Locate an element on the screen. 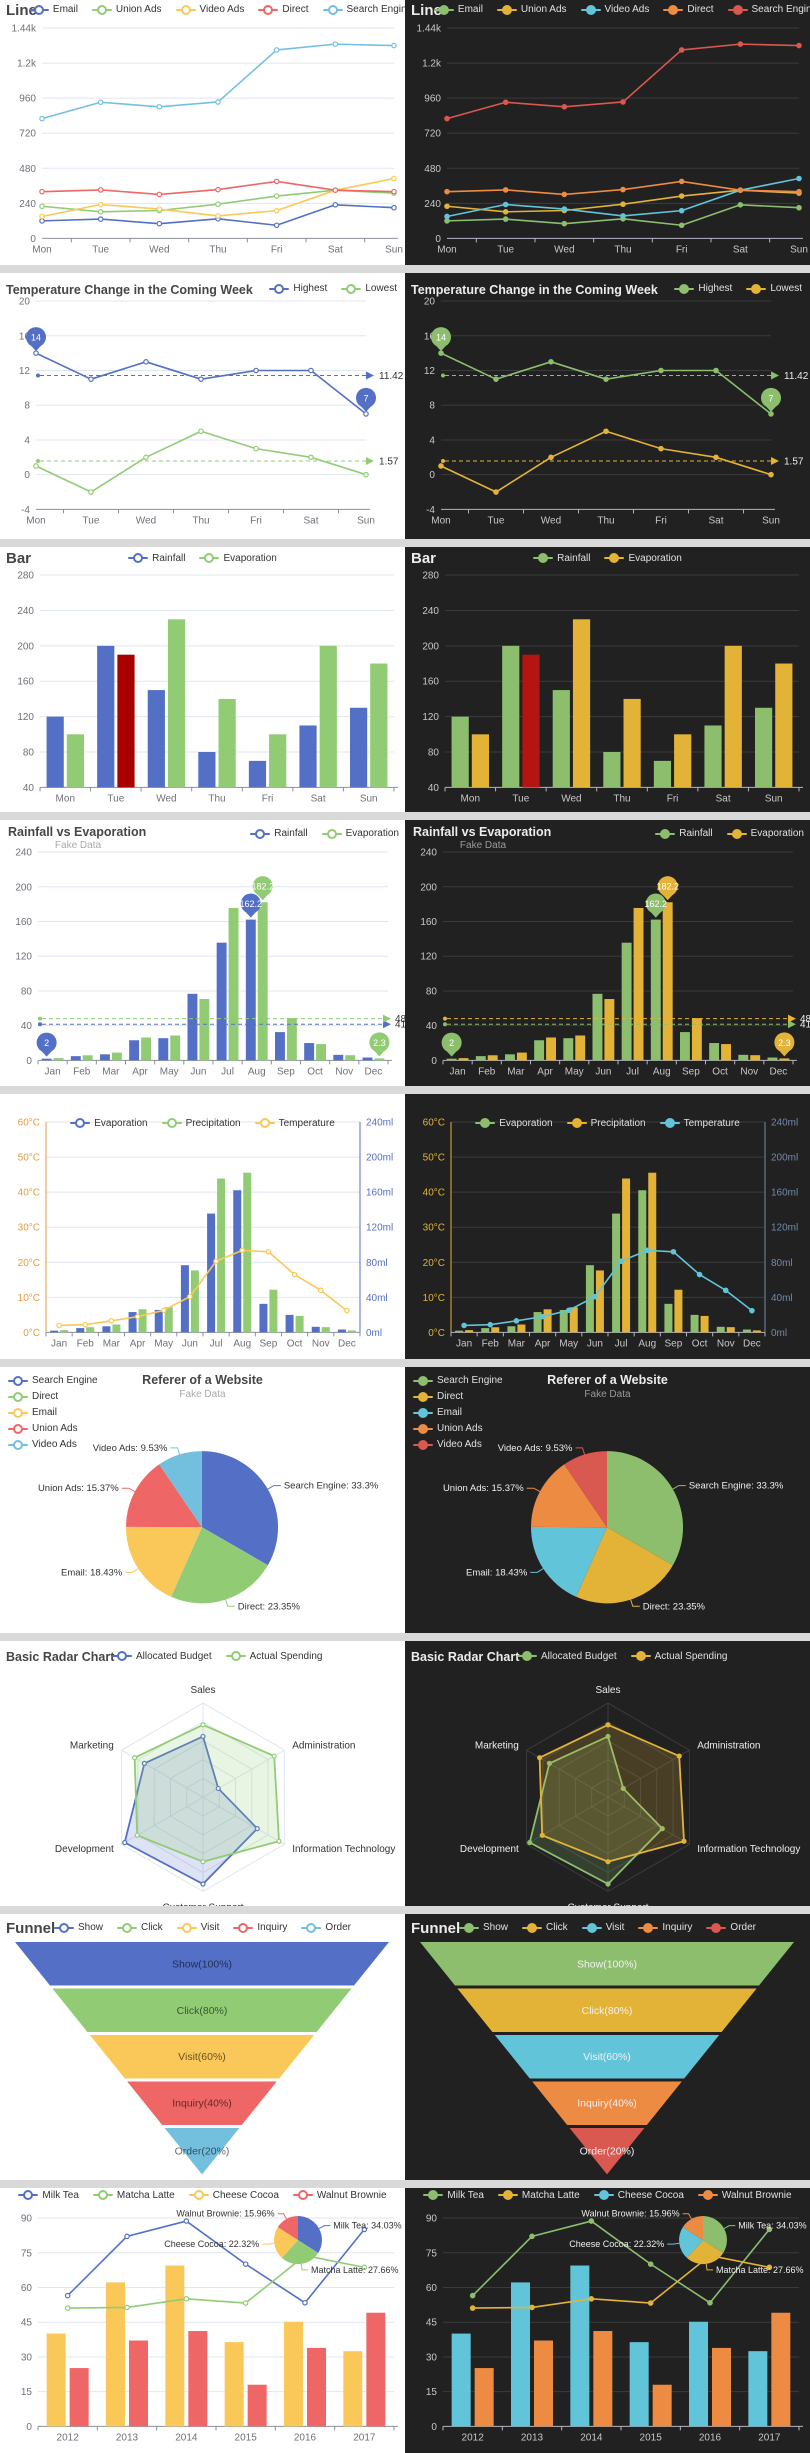 This screenshot has width=810, height=2453. legend-item-union-ads: Union Ads is located at coordinates (43, 1428).